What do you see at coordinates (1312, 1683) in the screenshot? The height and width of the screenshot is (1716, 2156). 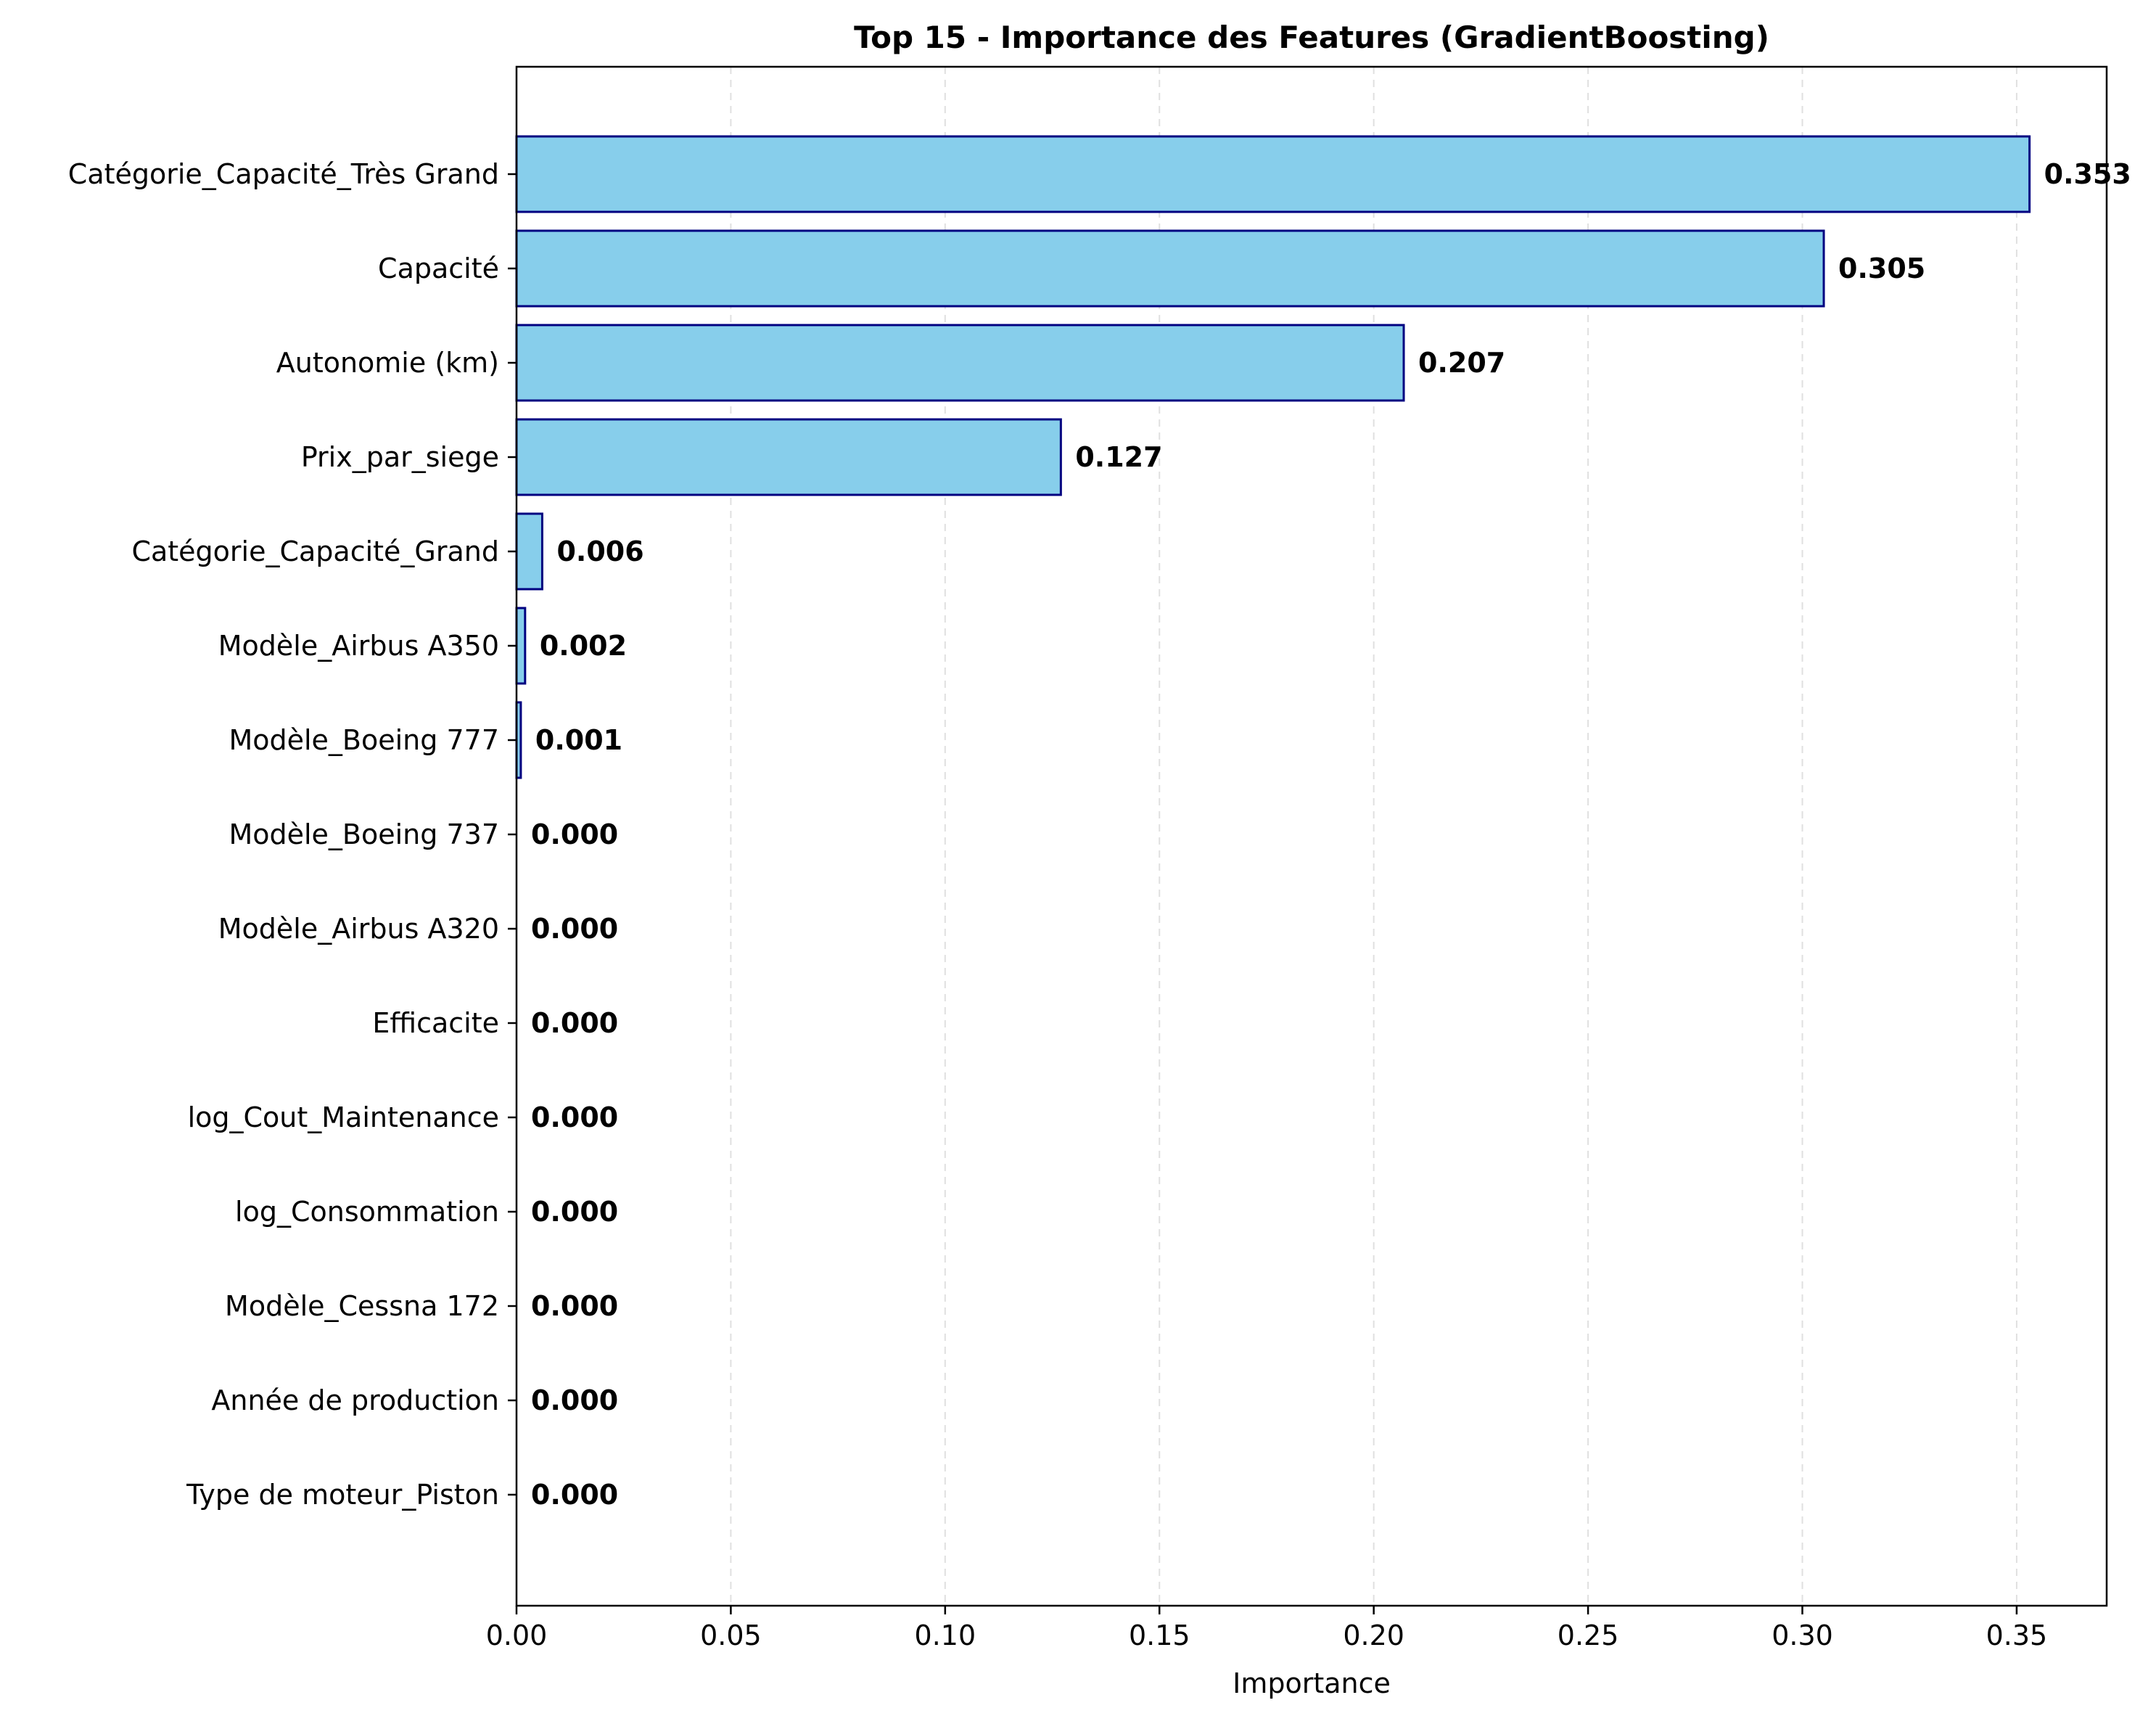 I see `x-axis-label: Importance` at bounding box center [1312, 1683].